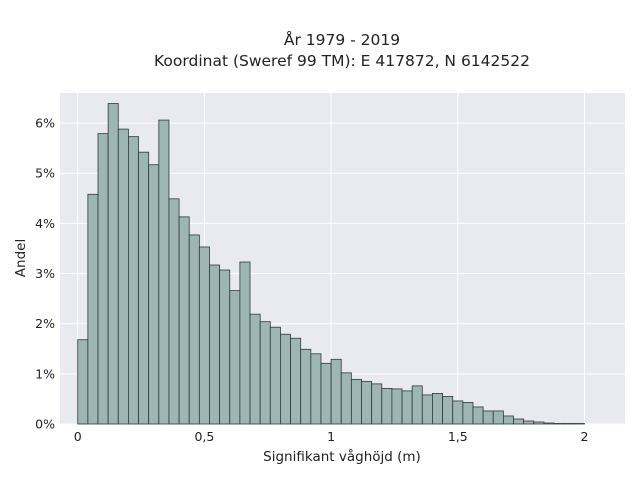 This screenshot has height=480, width=640. I want to click on y-axis-ticks: 0% 1% 2% 3% 4% 5% 6%, so click(45, 274).